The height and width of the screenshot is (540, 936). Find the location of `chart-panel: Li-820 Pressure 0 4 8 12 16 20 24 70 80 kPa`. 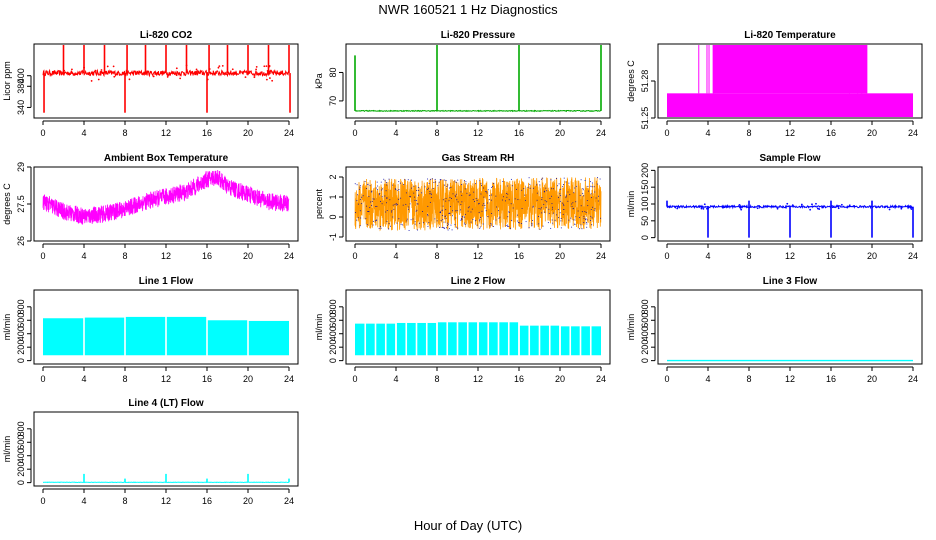

chart-panel: Li-820 Pressure 0 4 8 12 16 20 24 70 80 kPa is located at coordinates (462, 84).